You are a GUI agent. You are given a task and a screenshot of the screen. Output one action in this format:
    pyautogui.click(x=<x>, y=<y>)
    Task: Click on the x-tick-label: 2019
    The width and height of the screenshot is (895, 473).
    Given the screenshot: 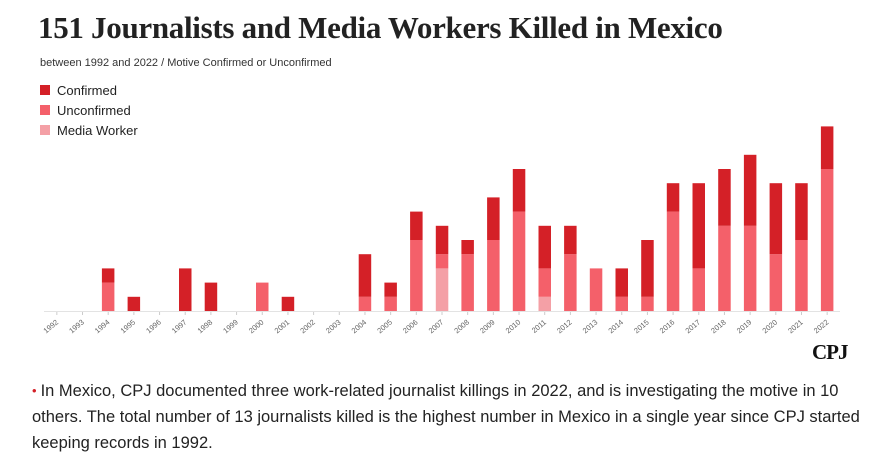 What is the action you would take?
    pyautogui.click(x=744, y=327)
    